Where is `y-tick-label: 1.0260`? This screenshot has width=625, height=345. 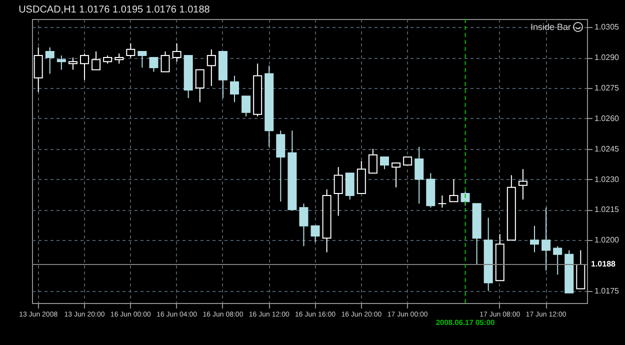
y-tick-label: 1.0260 is located at coordinates (607, 118).